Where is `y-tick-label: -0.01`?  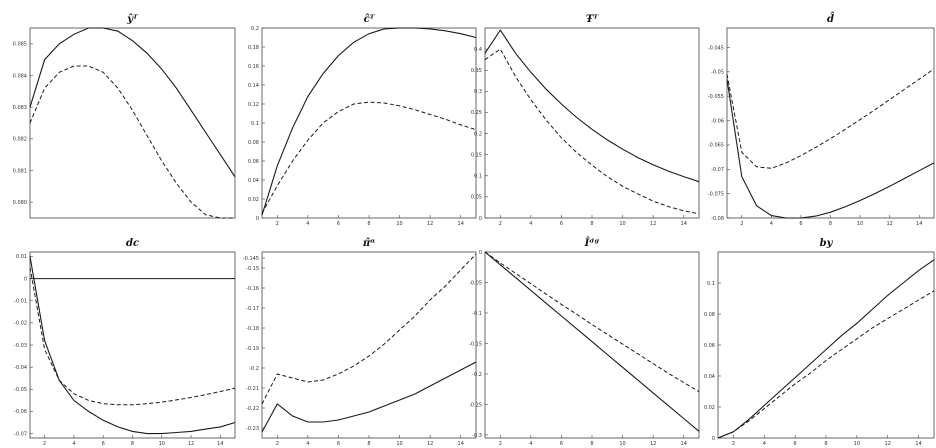 y-tick-label: -0.01 is located at coordinates (20, 302).